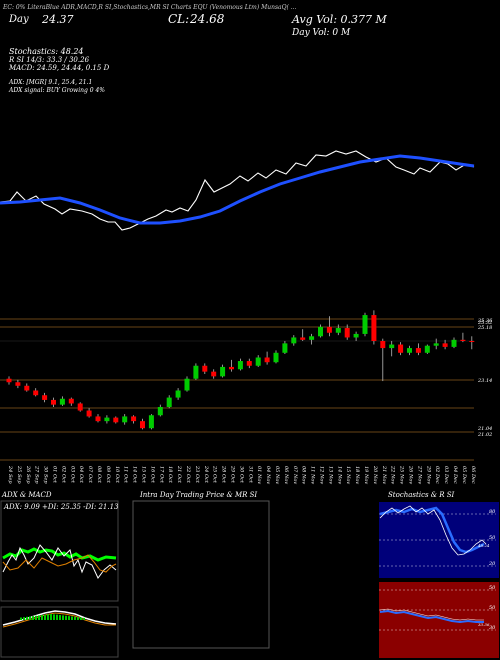  I want to click on minus-di-line, so click(59, 563).